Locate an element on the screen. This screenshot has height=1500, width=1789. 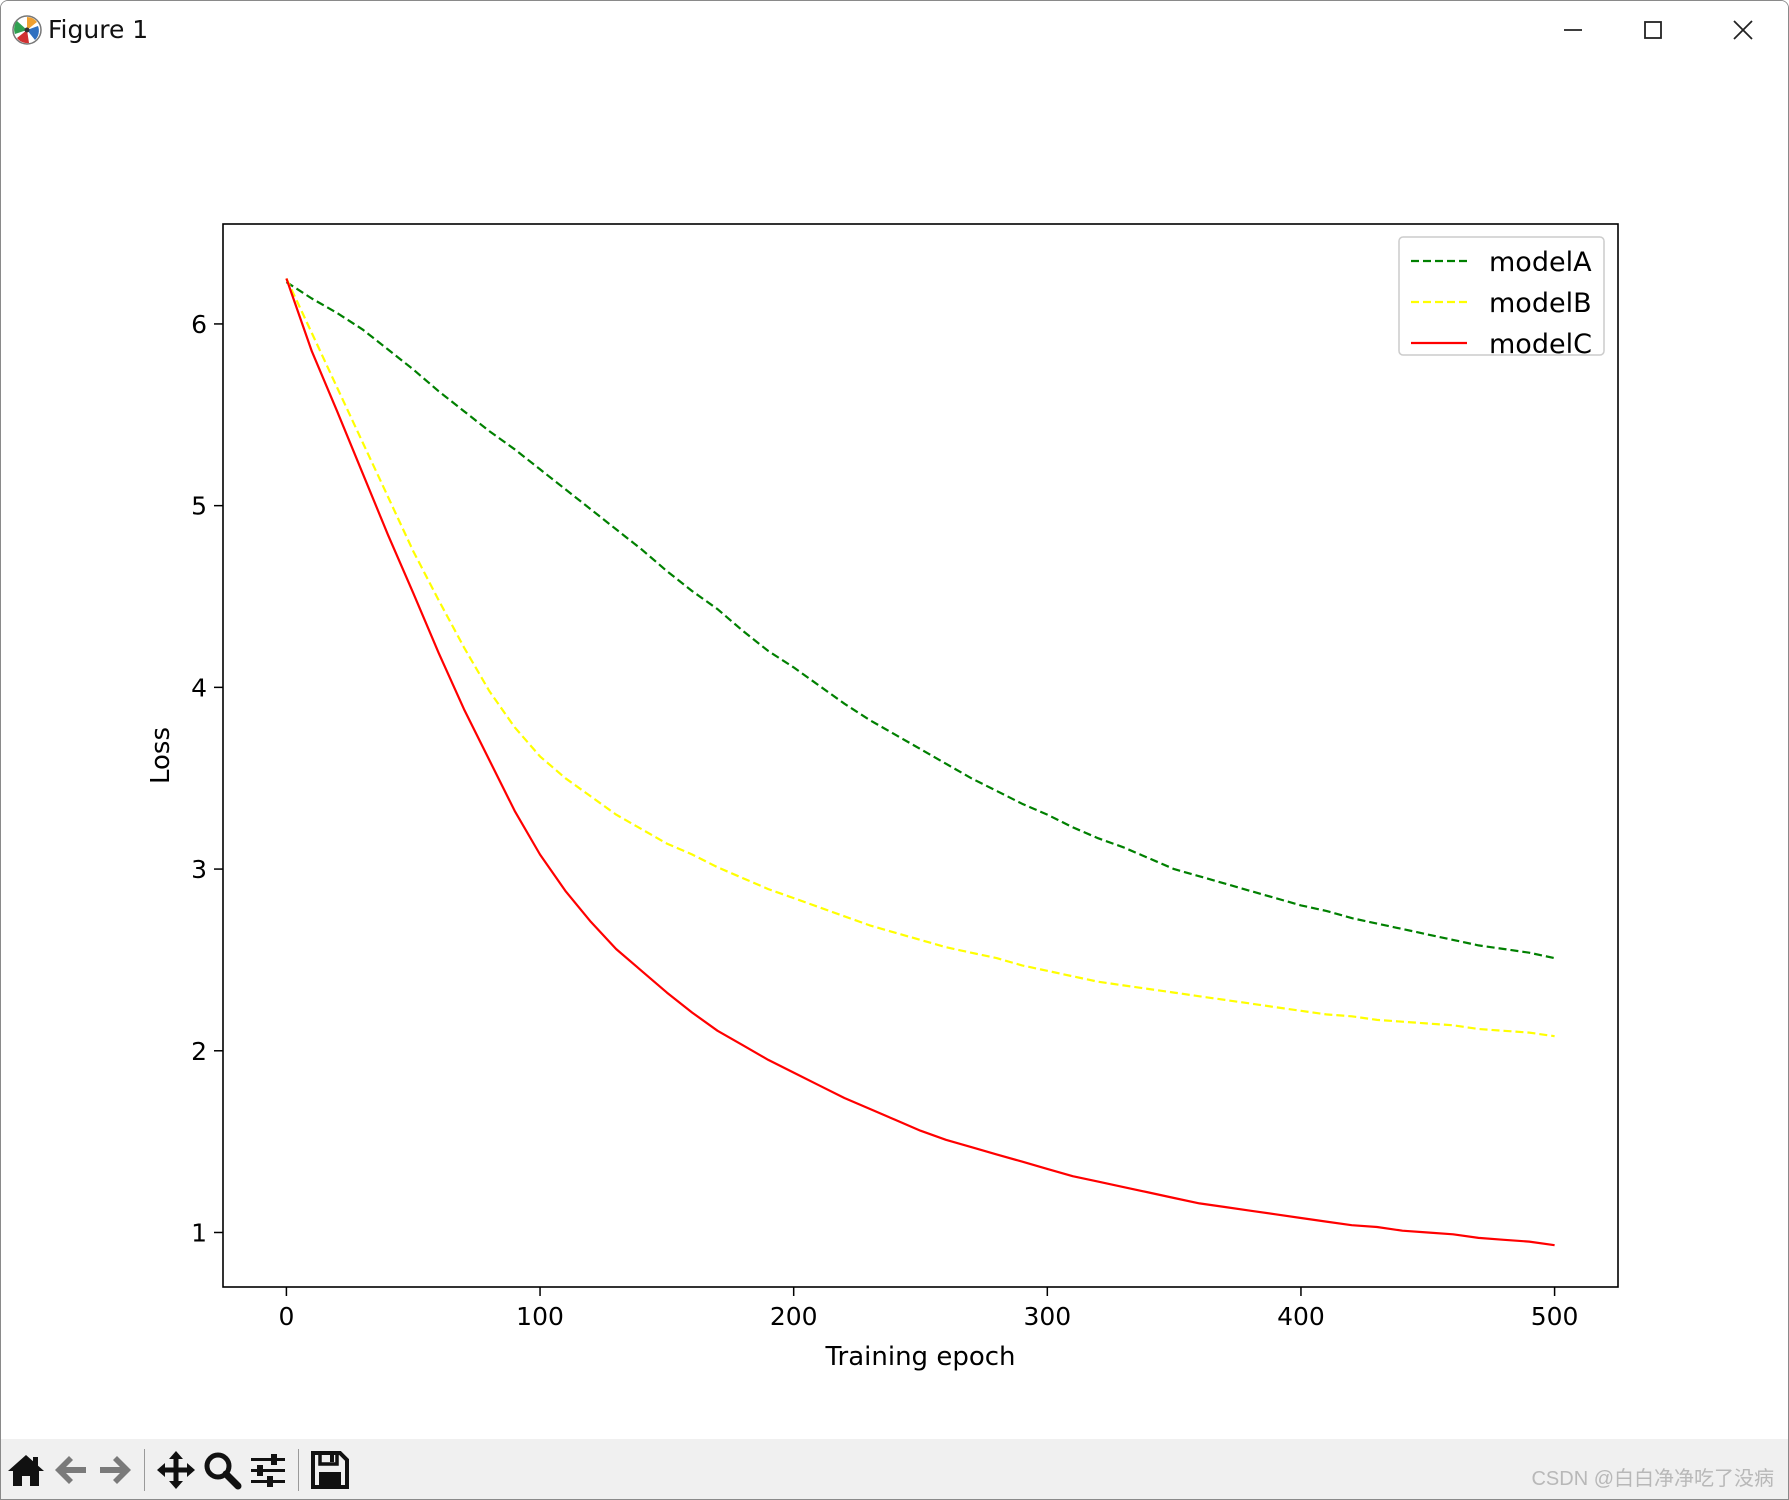
close-button is located at coordinates (1743, 30).